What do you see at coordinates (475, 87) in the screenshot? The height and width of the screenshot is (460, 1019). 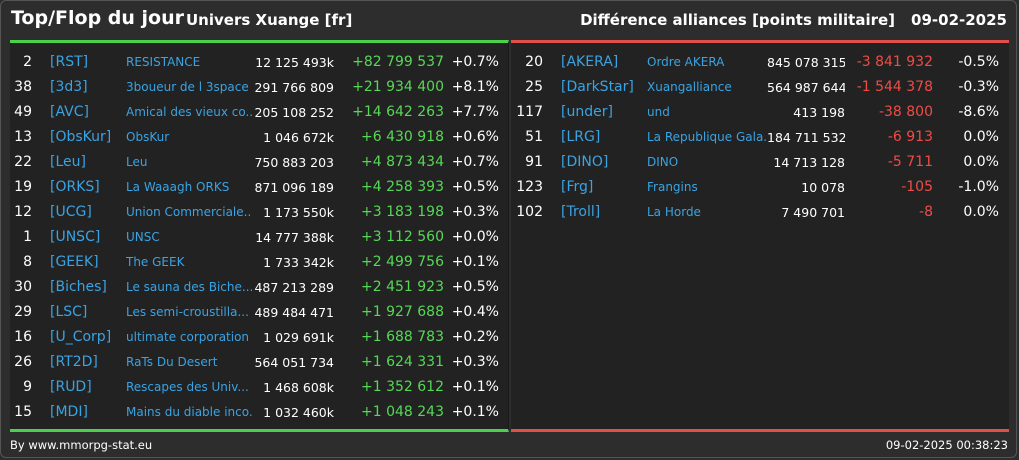 I see `percent-change: +8.1%` at bounding box center [475, 87].